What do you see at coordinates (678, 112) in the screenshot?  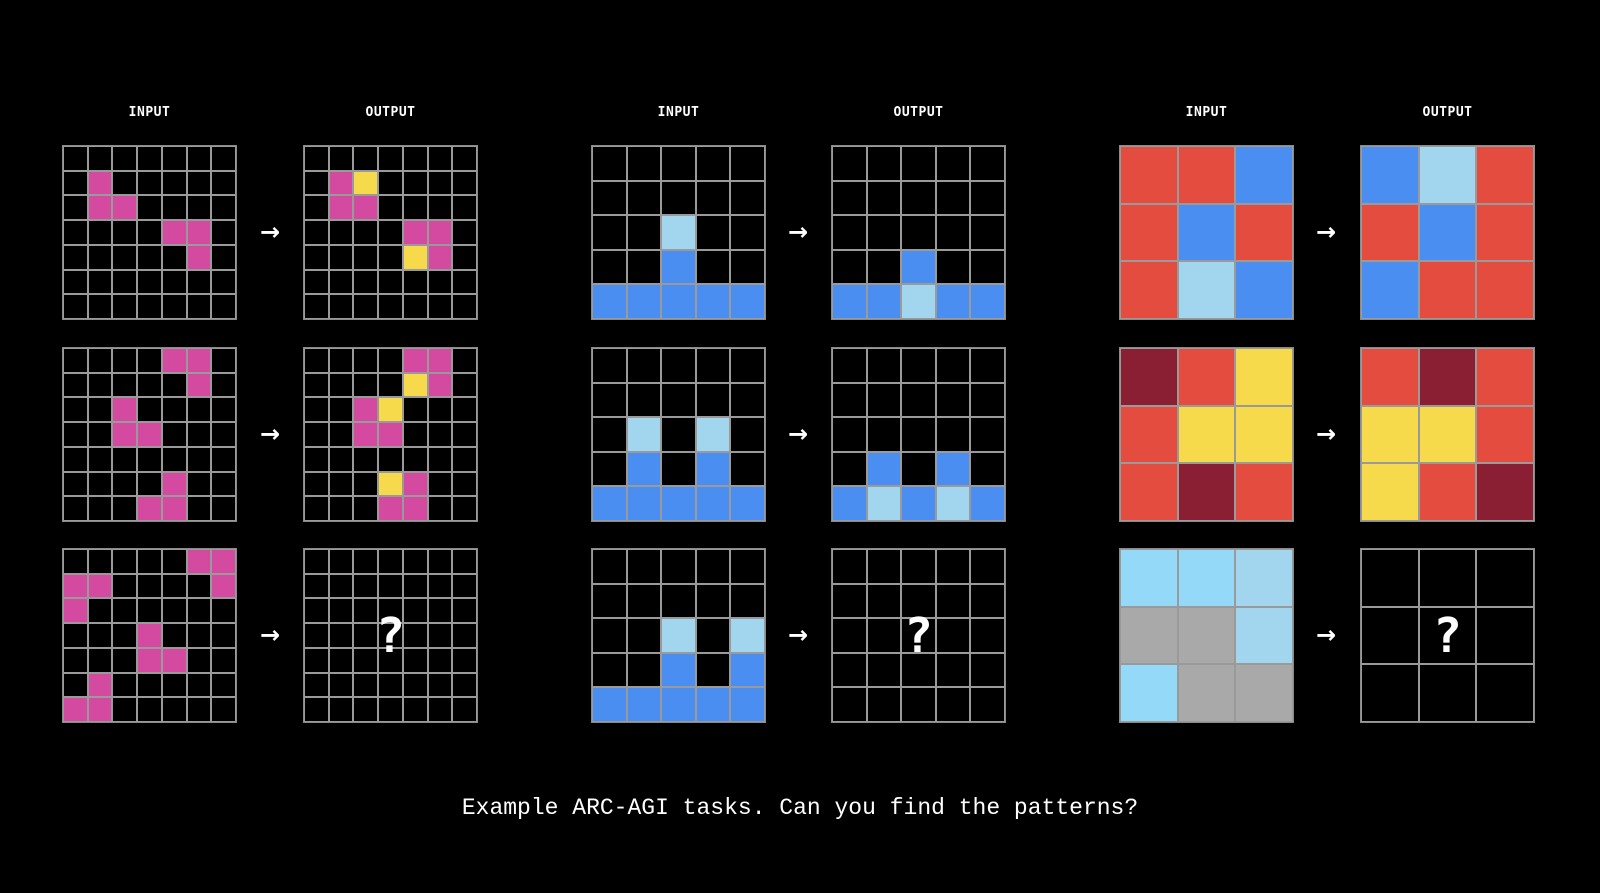 I see `task-2-input-header: INPUT` at bounding box center [678, 112].